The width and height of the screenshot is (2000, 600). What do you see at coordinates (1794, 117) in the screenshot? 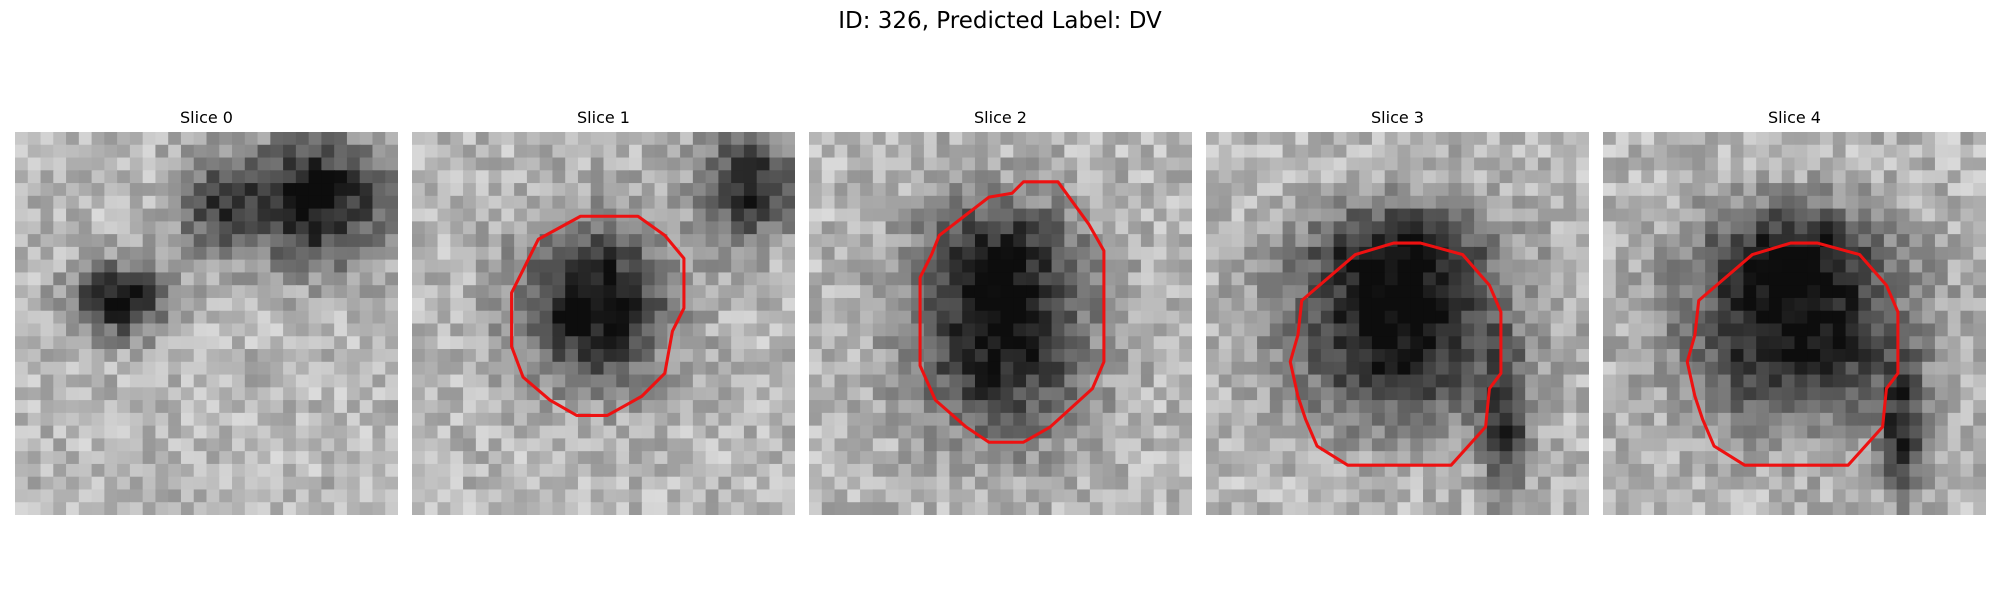
I see `slice-title: Slice 4` at bounding box center [1794, 117].